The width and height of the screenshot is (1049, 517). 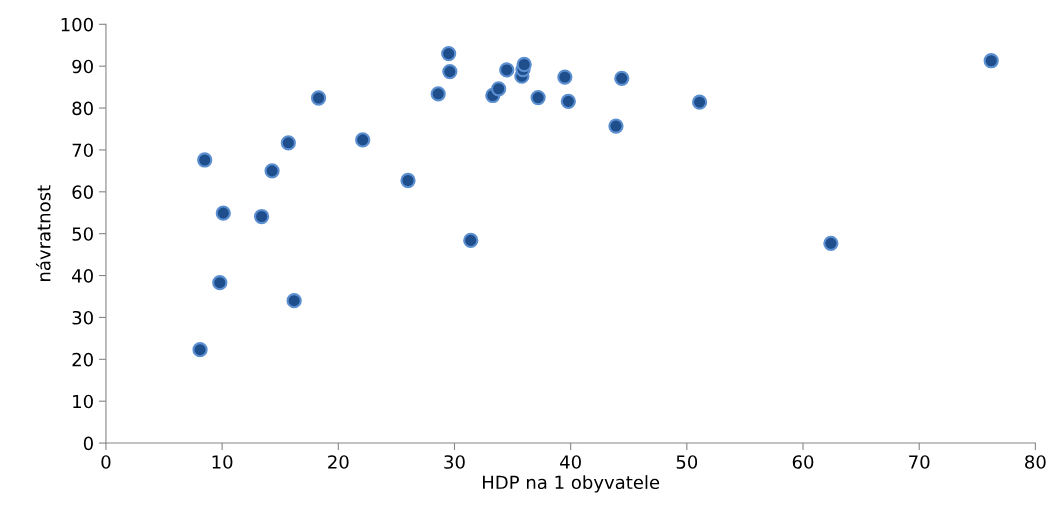 I want to click on y-tick-label: 60, so click(x=82, y=192).